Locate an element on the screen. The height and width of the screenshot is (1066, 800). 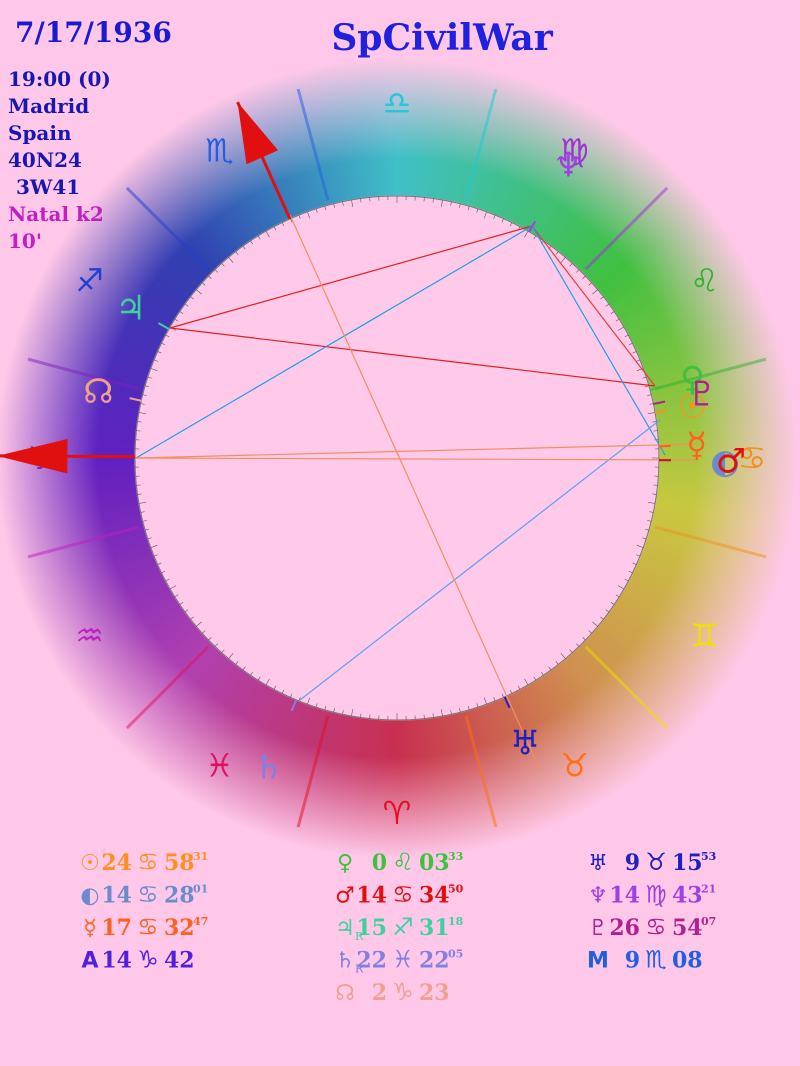
position-seconds: 21 is located at coordinates (708, 889).